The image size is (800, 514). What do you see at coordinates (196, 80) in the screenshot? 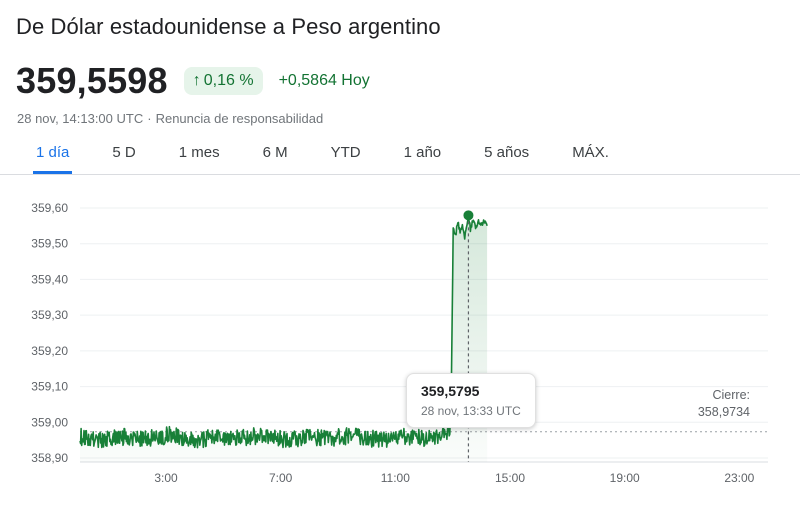
I see `arrow-up-icon: ↑` at bounding box center [196, 80].